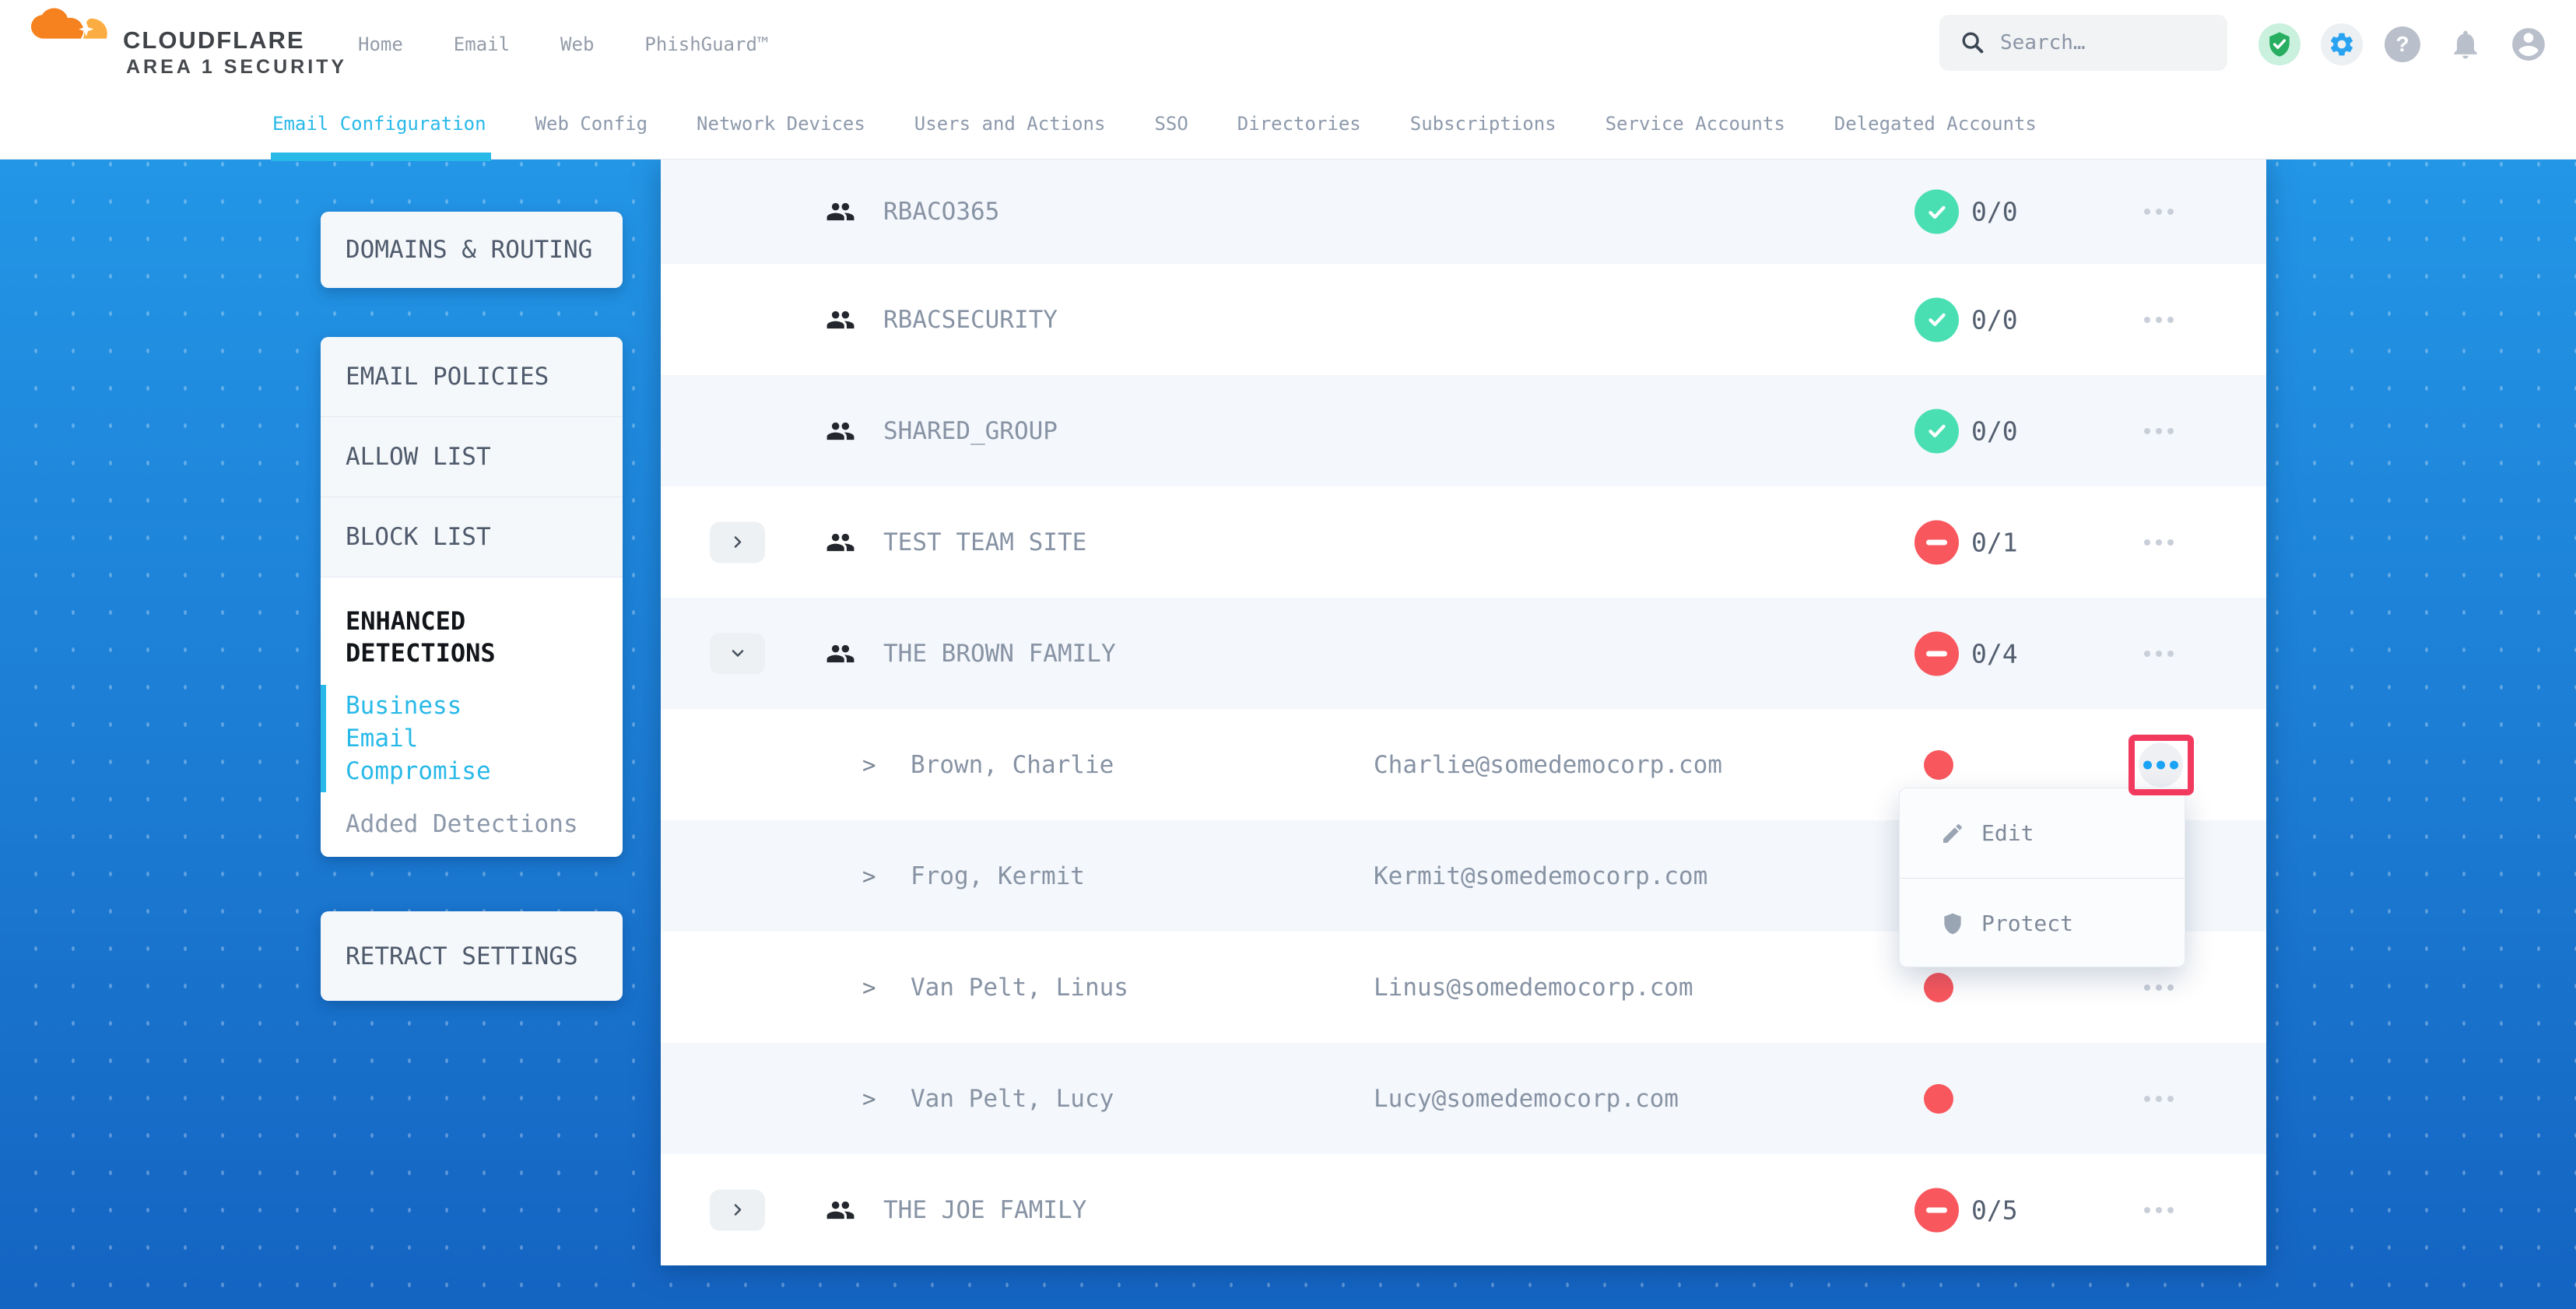  What do you see at coordinates (942, 212) in the screenshot?
I see `group-name: RBACO365` at bounding box center [942, 212].